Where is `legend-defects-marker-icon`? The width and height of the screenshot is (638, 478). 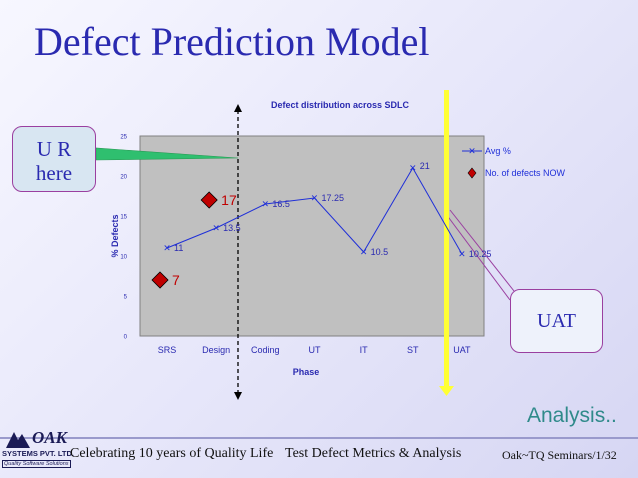
legend-defects-marker-icon is located at coordinates (472, 173).